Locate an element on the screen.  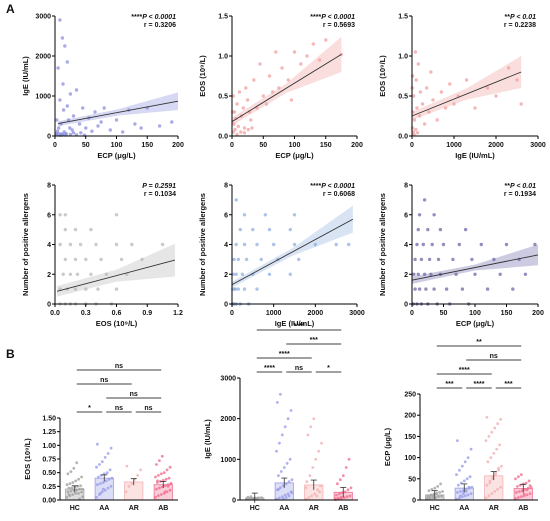
significance-stars: **** is located at coordinates (315, 186).